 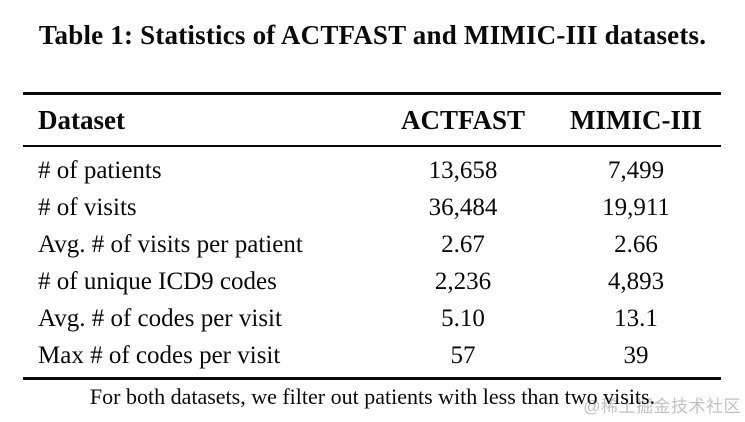 I want to click on row-label: # of visits, so click(x=87, y=207).